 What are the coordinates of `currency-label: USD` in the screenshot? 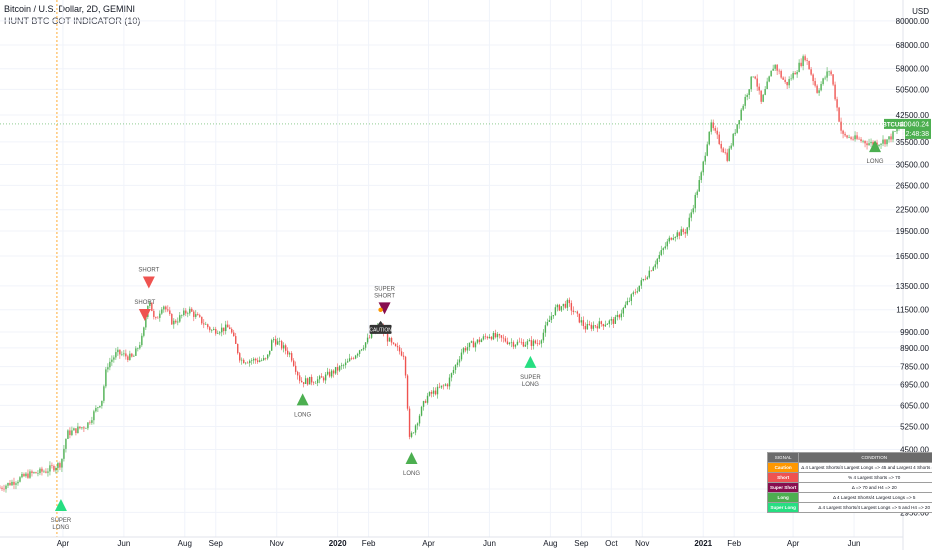 It's located at (920, 11).